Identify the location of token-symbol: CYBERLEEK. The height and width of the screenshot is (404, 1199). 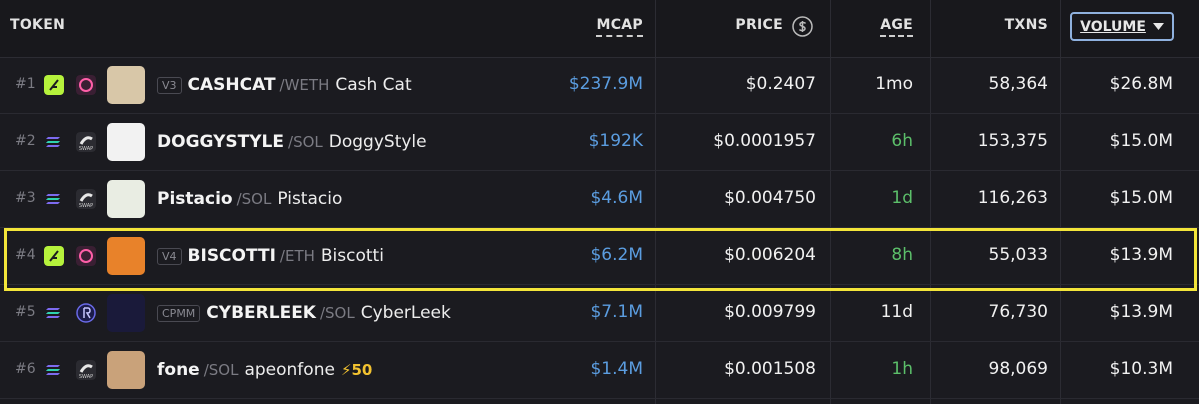
(261, 313).